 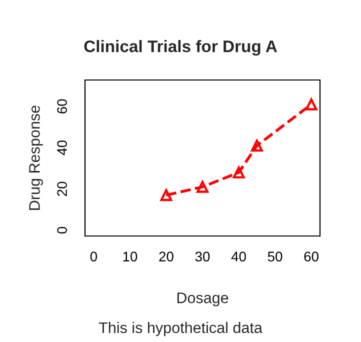 What do you see at coordinates (62, 189) in the screenshot?
I see `y-tick-label: 20` at bounding box center [62, 189].